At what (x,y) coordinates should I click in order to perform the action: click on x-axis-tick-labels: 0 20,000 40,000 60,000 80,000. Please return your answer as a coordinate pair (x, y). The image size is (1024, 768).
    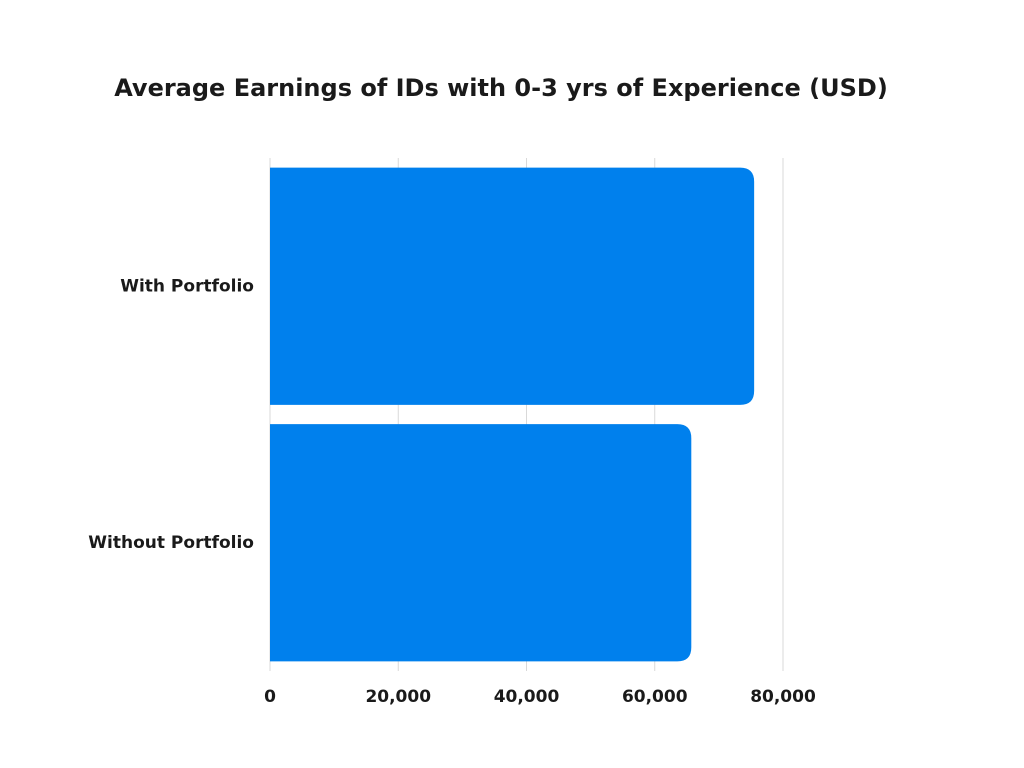
    Looking at the image, I should click on (540, 697).